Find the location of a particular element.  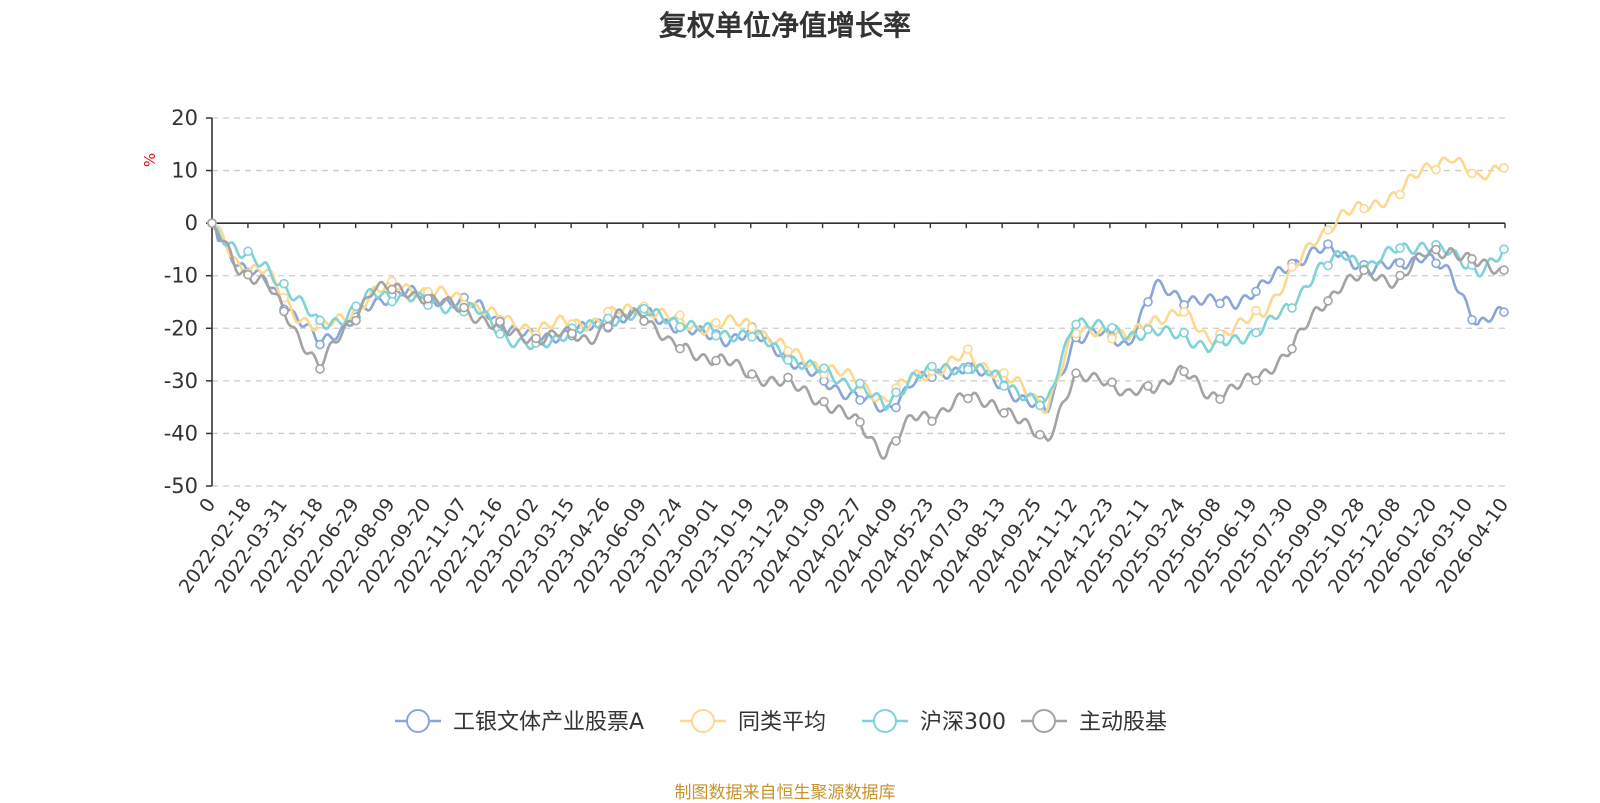

y-tick-label: -40 is located at coordinates (181, 433).